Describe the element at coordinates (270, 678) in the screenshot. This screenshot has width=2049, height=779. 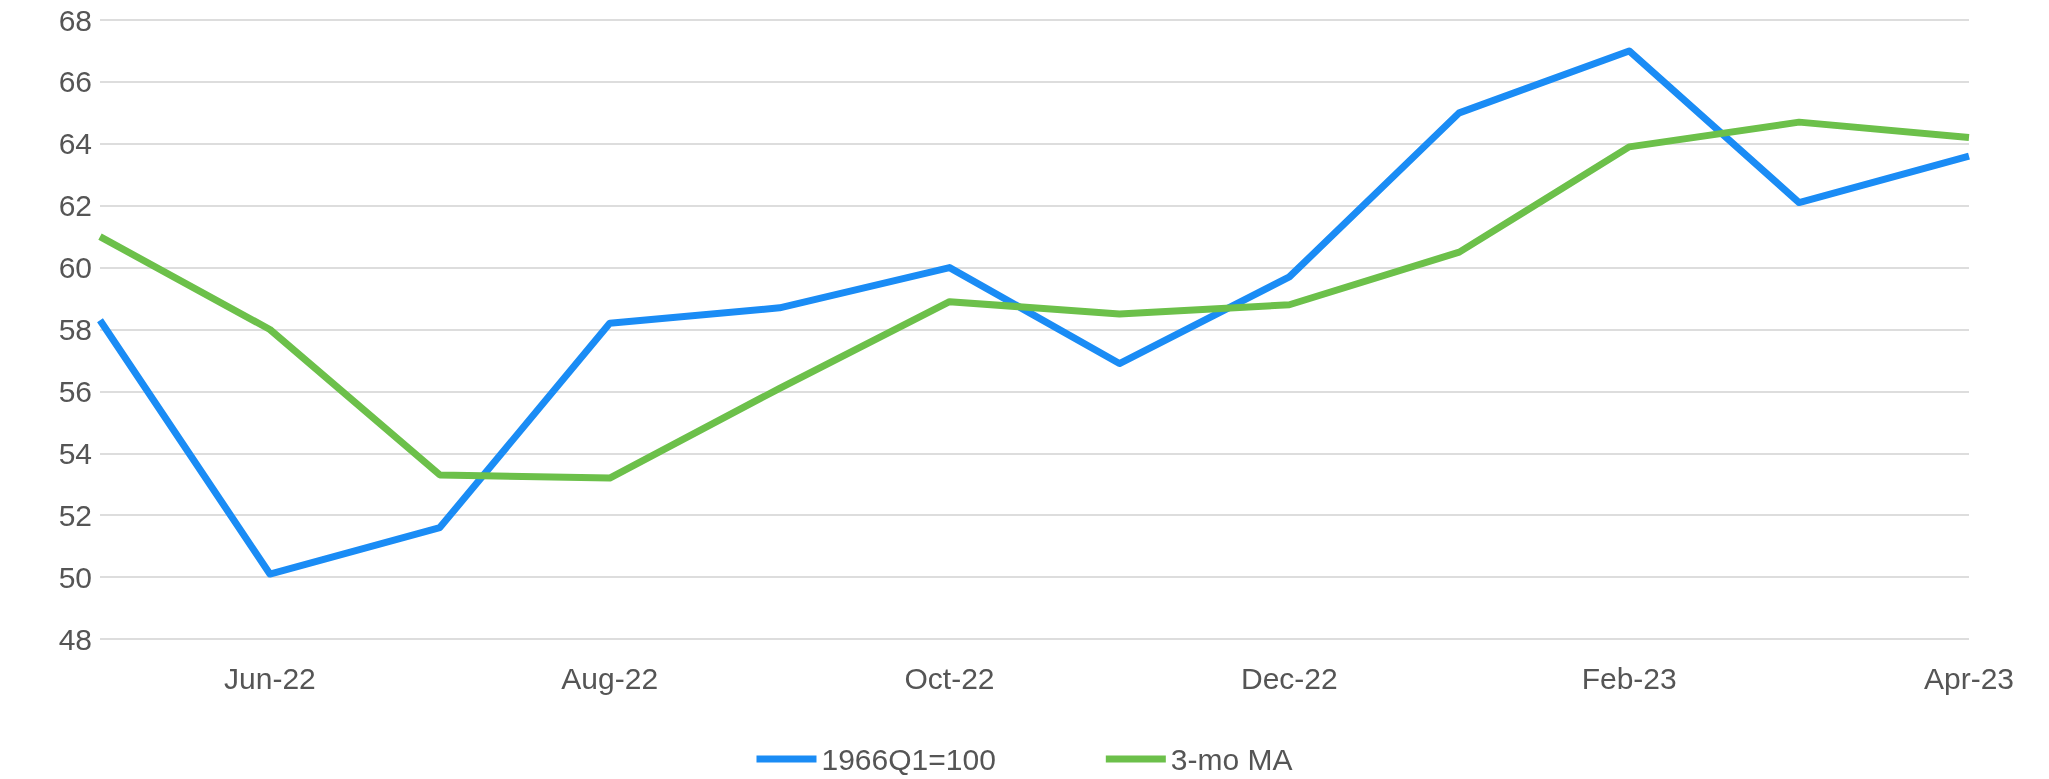
I see `x-tick-label: Jun-22` at that location.